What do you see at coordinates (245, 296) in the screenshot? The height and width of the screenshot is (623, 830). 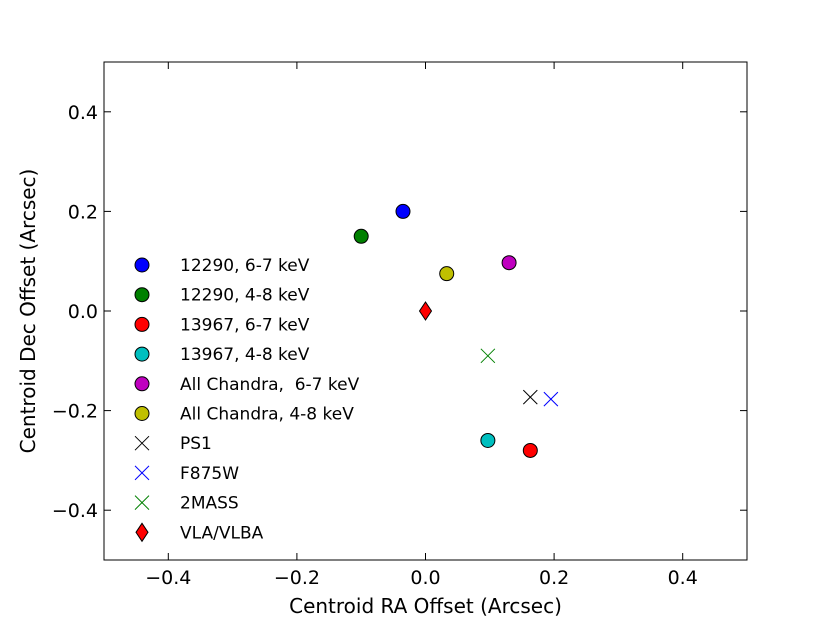 I see `legend-label-12290-4-8-kev: 12290, 4-8 keV` at bounding box center [245, 296].